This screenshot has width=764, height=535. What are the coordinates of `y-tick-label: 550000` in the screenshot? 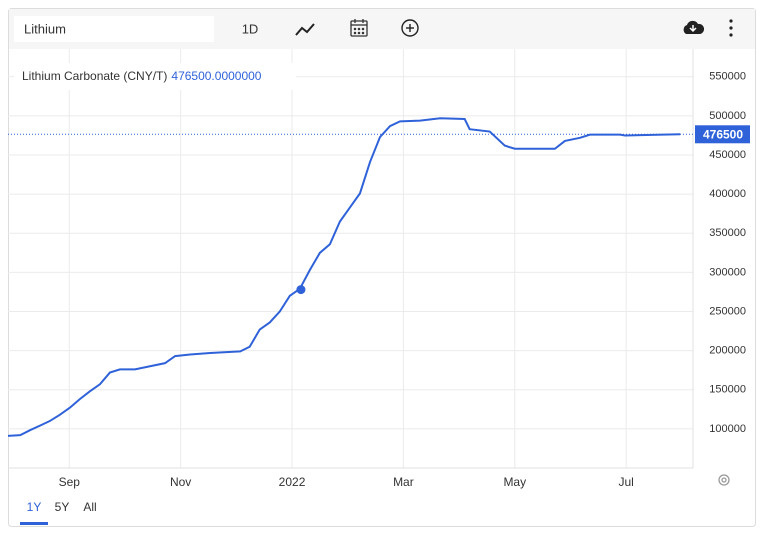 It's located at (727, 77).